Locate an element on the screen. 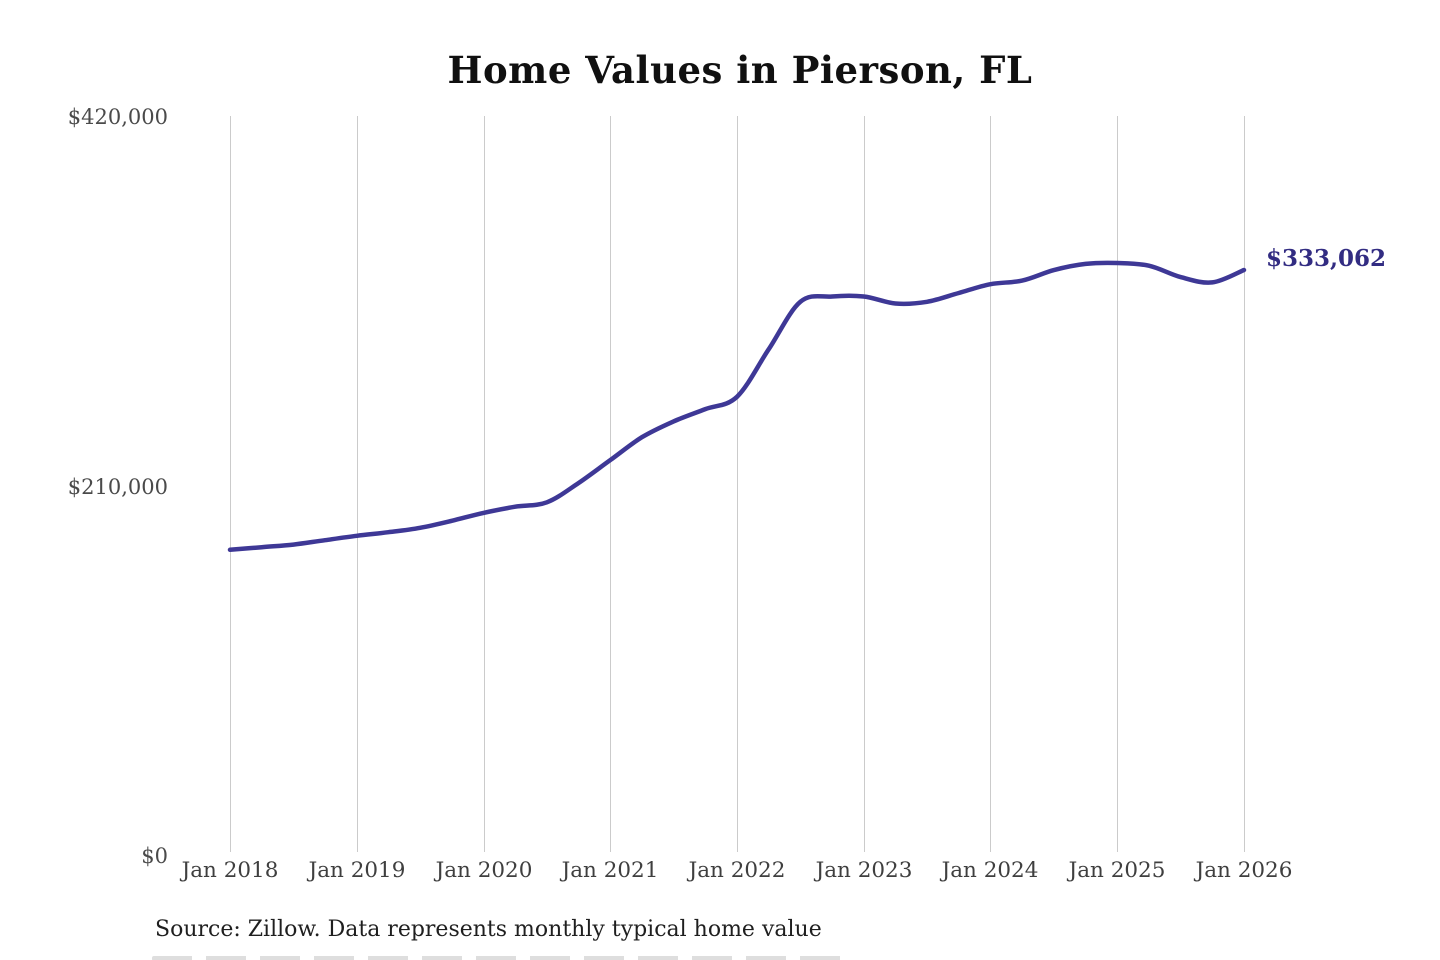  clipped-text-remnant is located at coordinates (497, 958).